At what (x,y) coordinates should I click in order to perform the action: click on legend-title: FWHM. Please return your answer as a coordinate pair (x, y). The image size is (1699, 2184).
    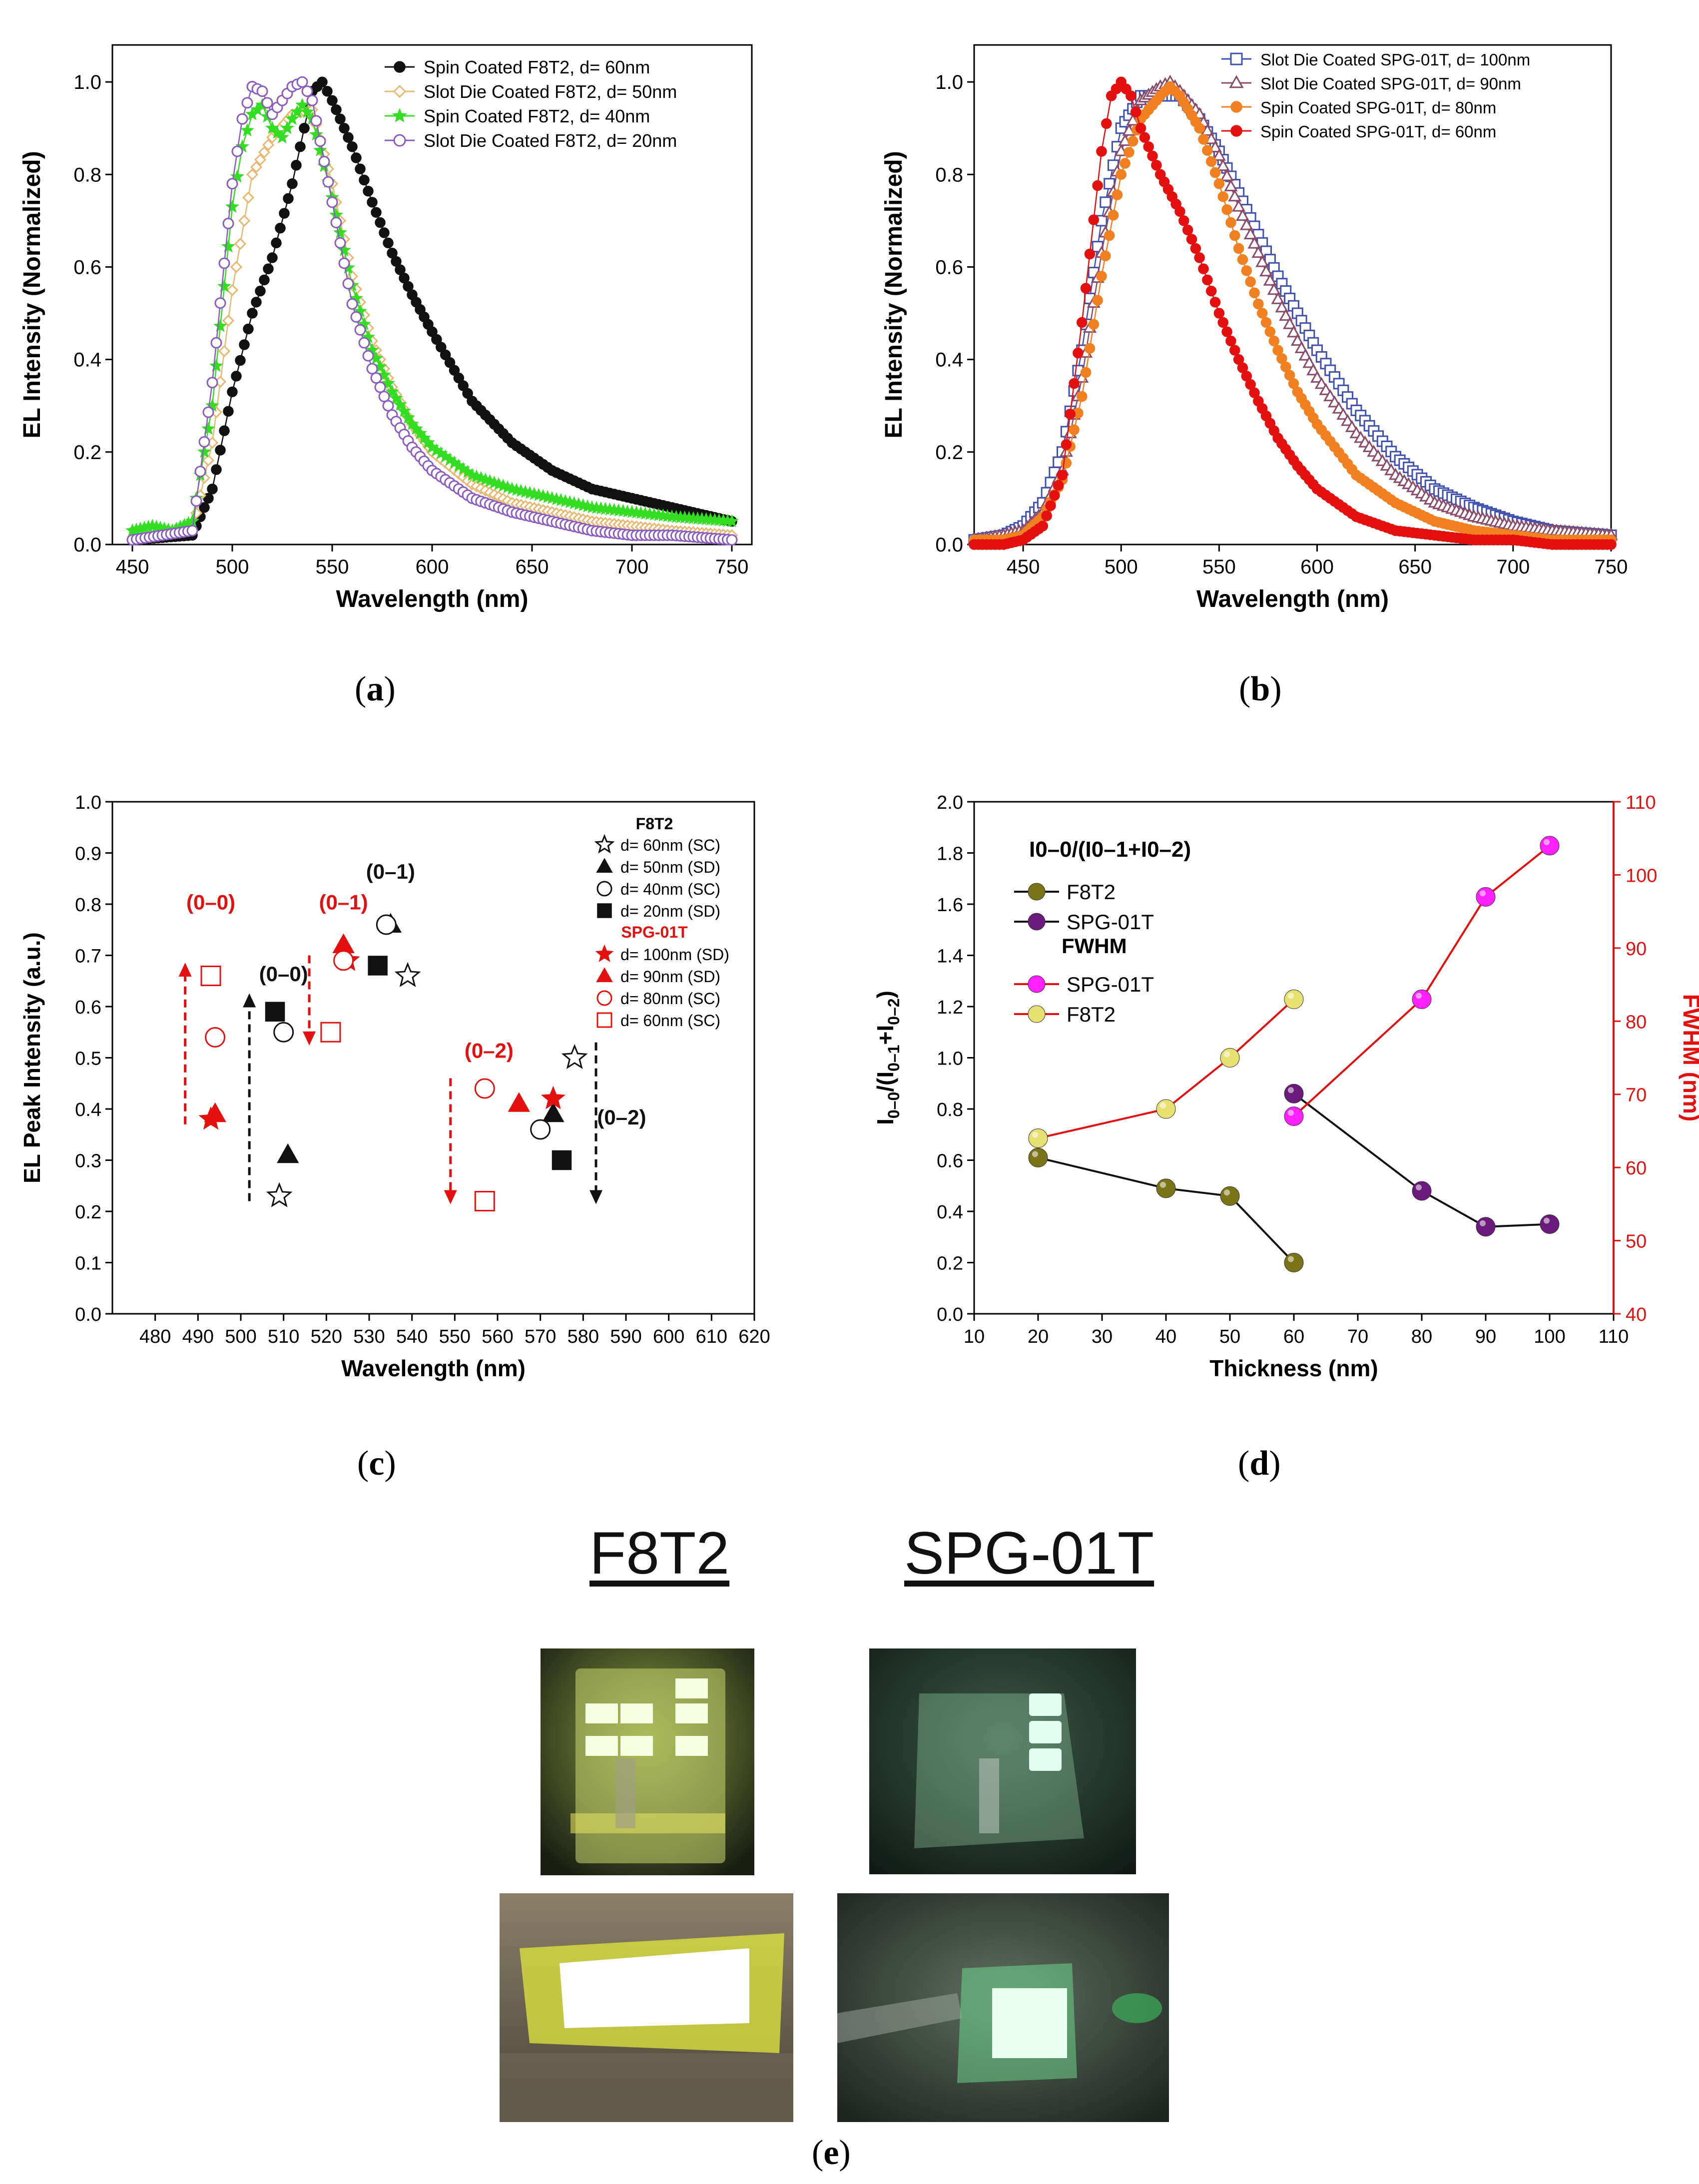
    Looking at the image, I should click on (1094, 946).